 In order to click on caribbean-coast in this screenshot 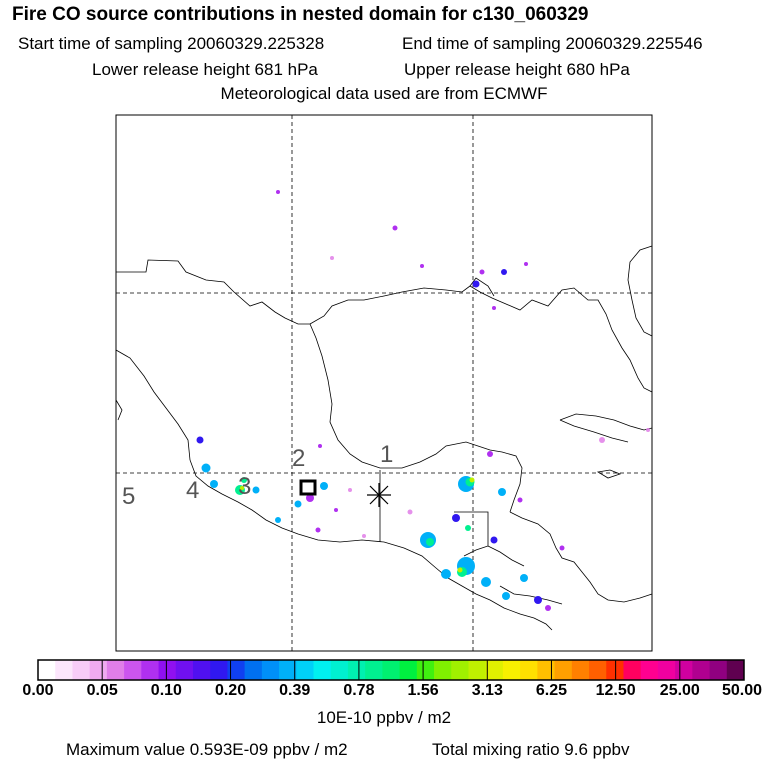, I will do `click(581, 557)`.